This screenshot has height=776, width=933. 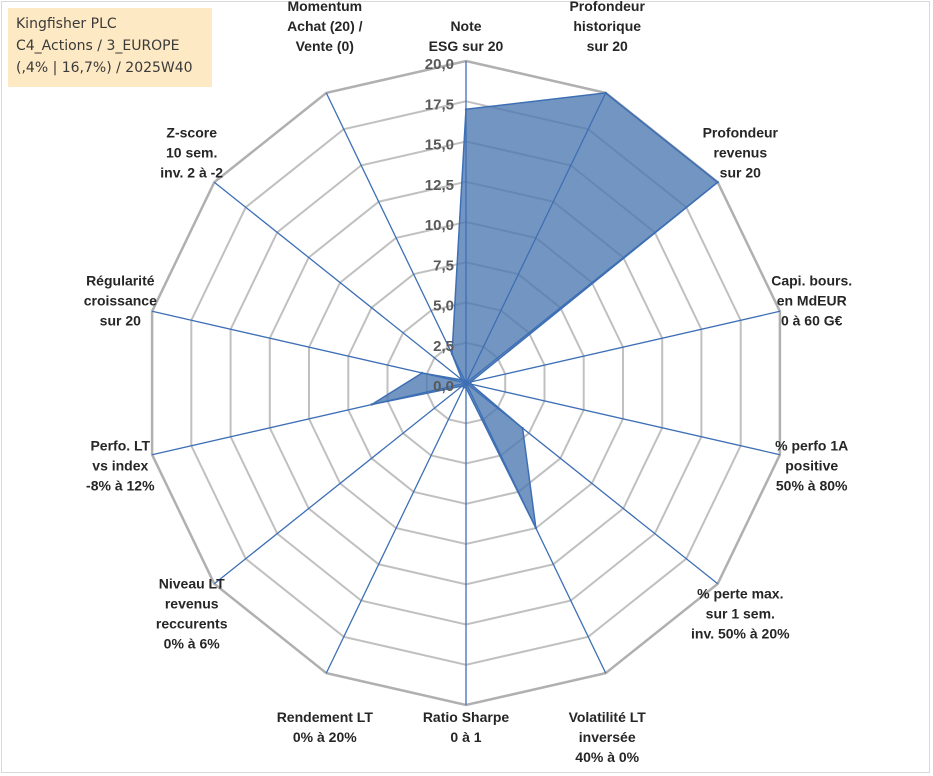 I want to click on axis-label-line: 10 sem., so click(x=191, y=152).